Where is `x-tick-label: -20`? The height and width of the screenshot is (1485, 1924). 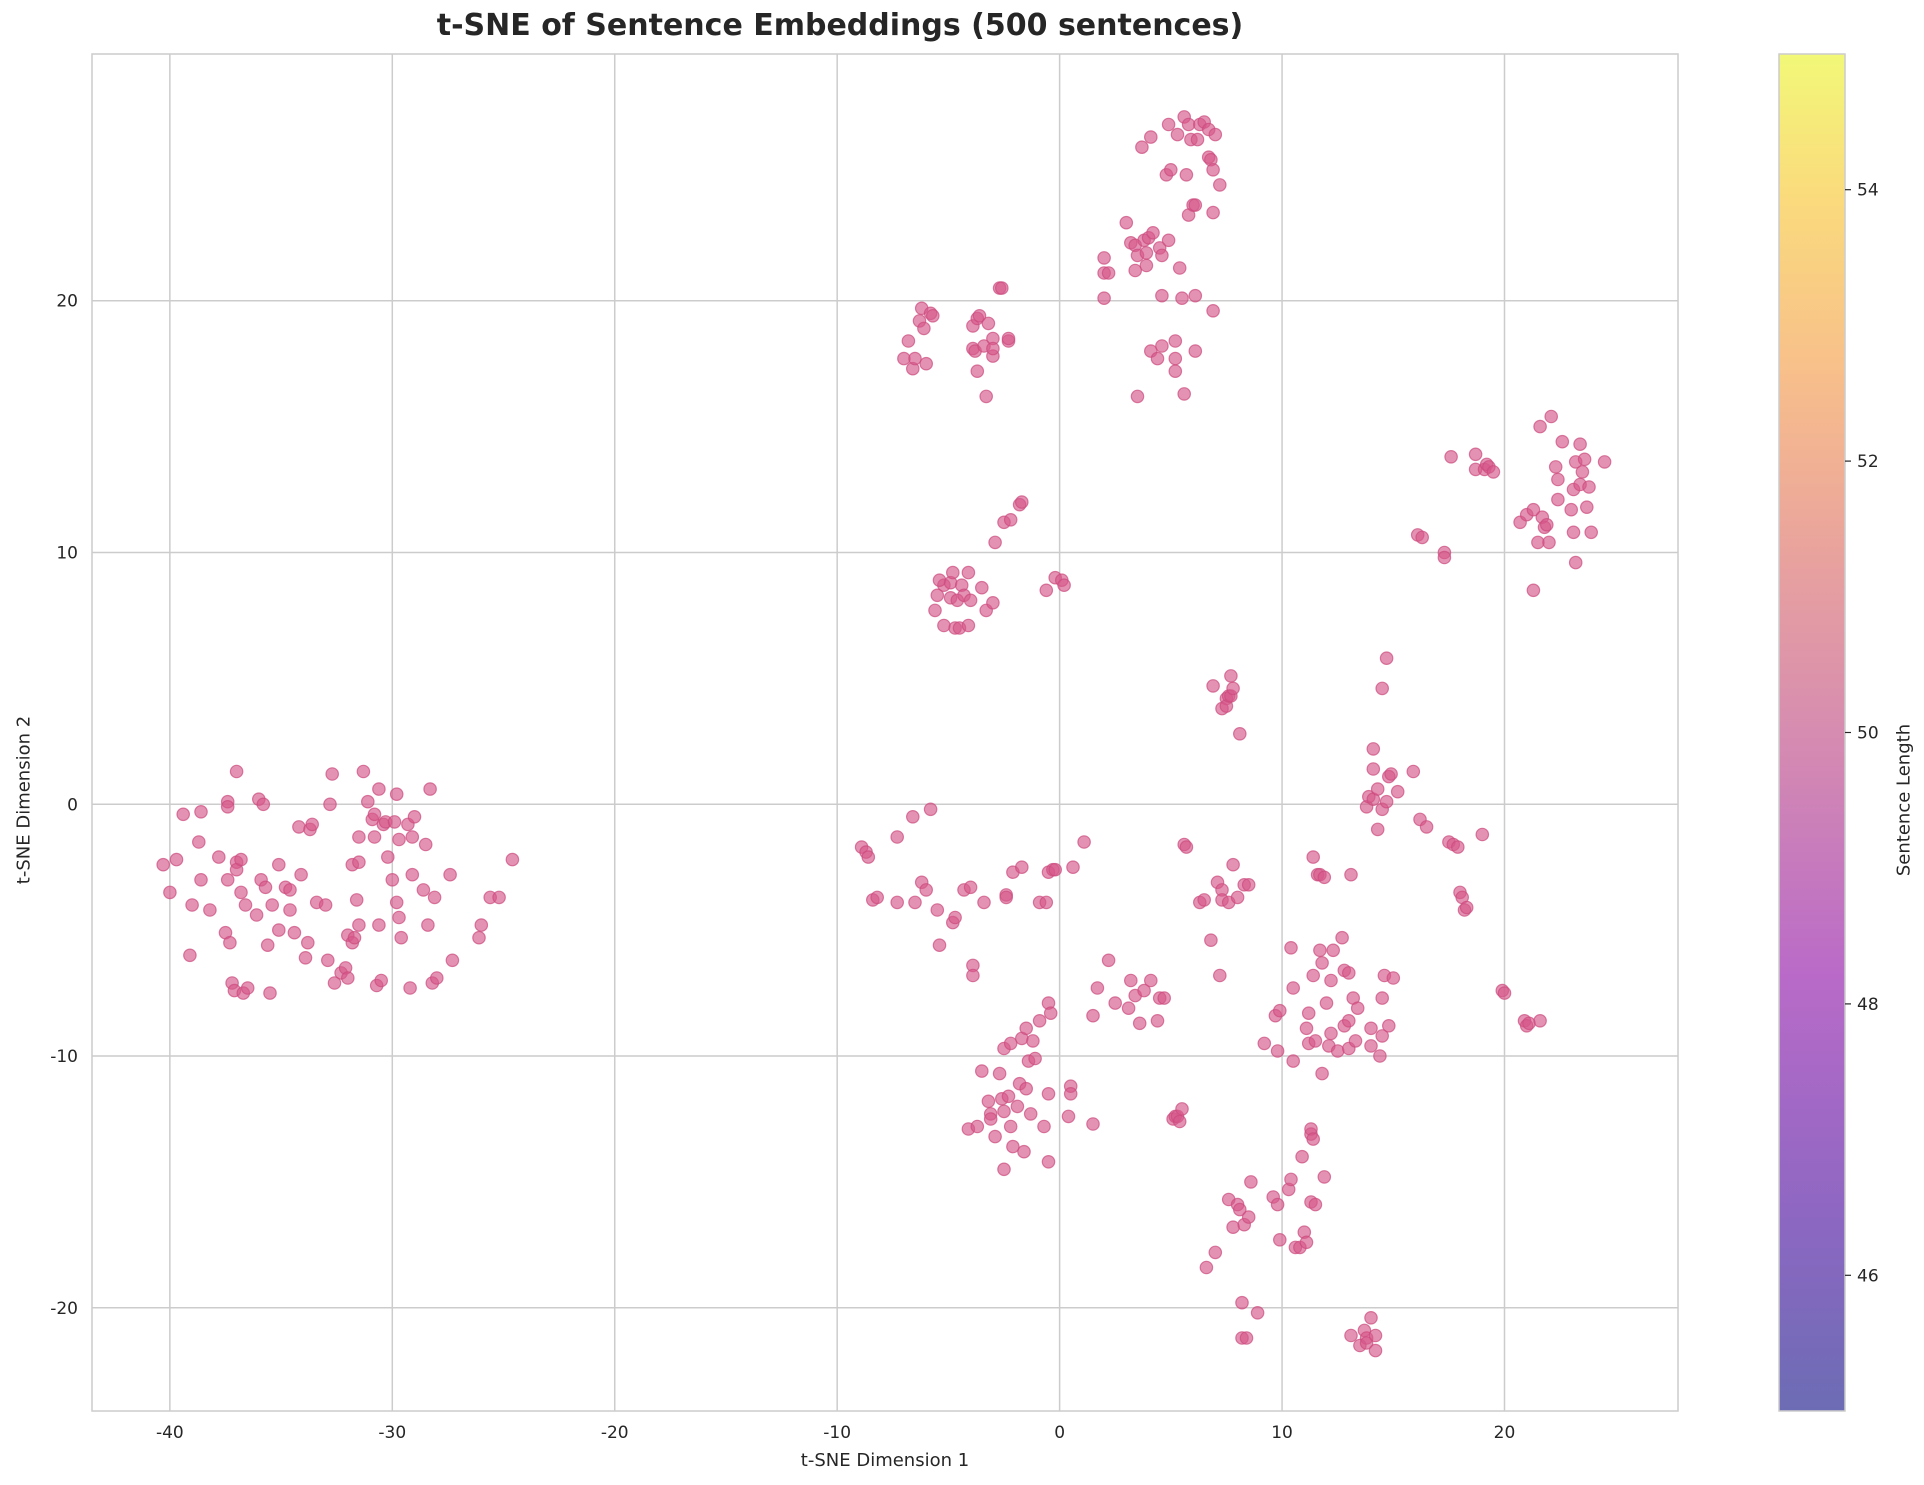
x-tick-label: -20 is located at coordinates (615, 1433).